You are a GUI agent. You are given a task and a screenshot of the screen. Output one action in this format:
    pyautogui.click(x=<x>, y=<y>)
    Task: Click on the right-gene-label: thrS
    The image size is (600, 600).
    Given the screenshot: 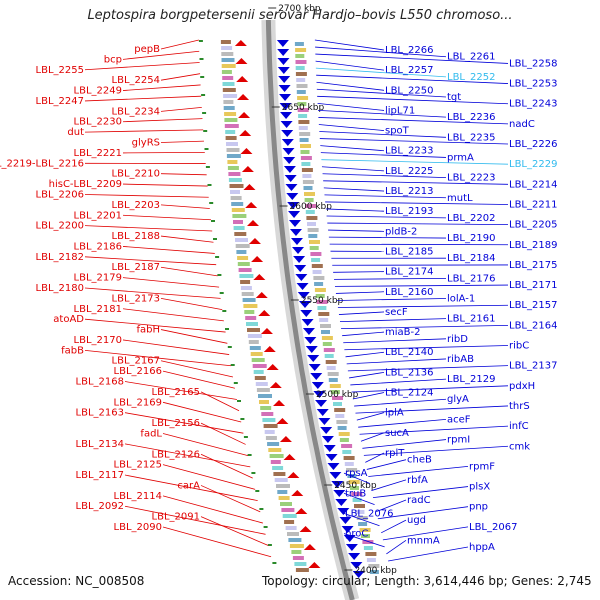 What is the action you would take?
    pyautogui.click(x=519, y=406)
    